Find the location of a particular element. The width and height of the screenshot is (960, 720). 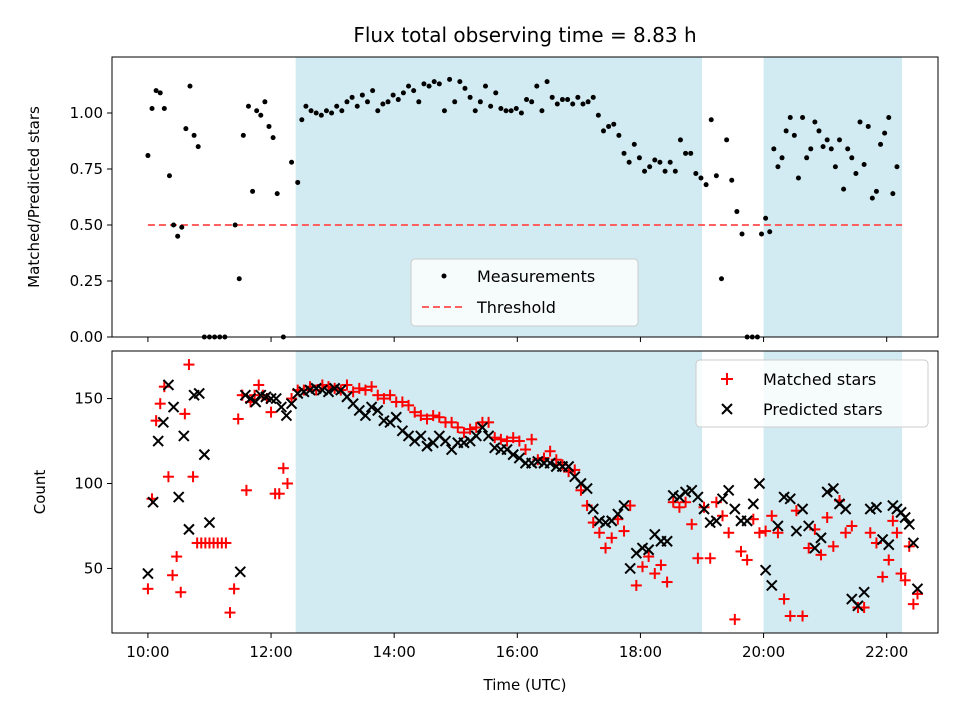

top-x-ticks is located at coordinates (517, 339).